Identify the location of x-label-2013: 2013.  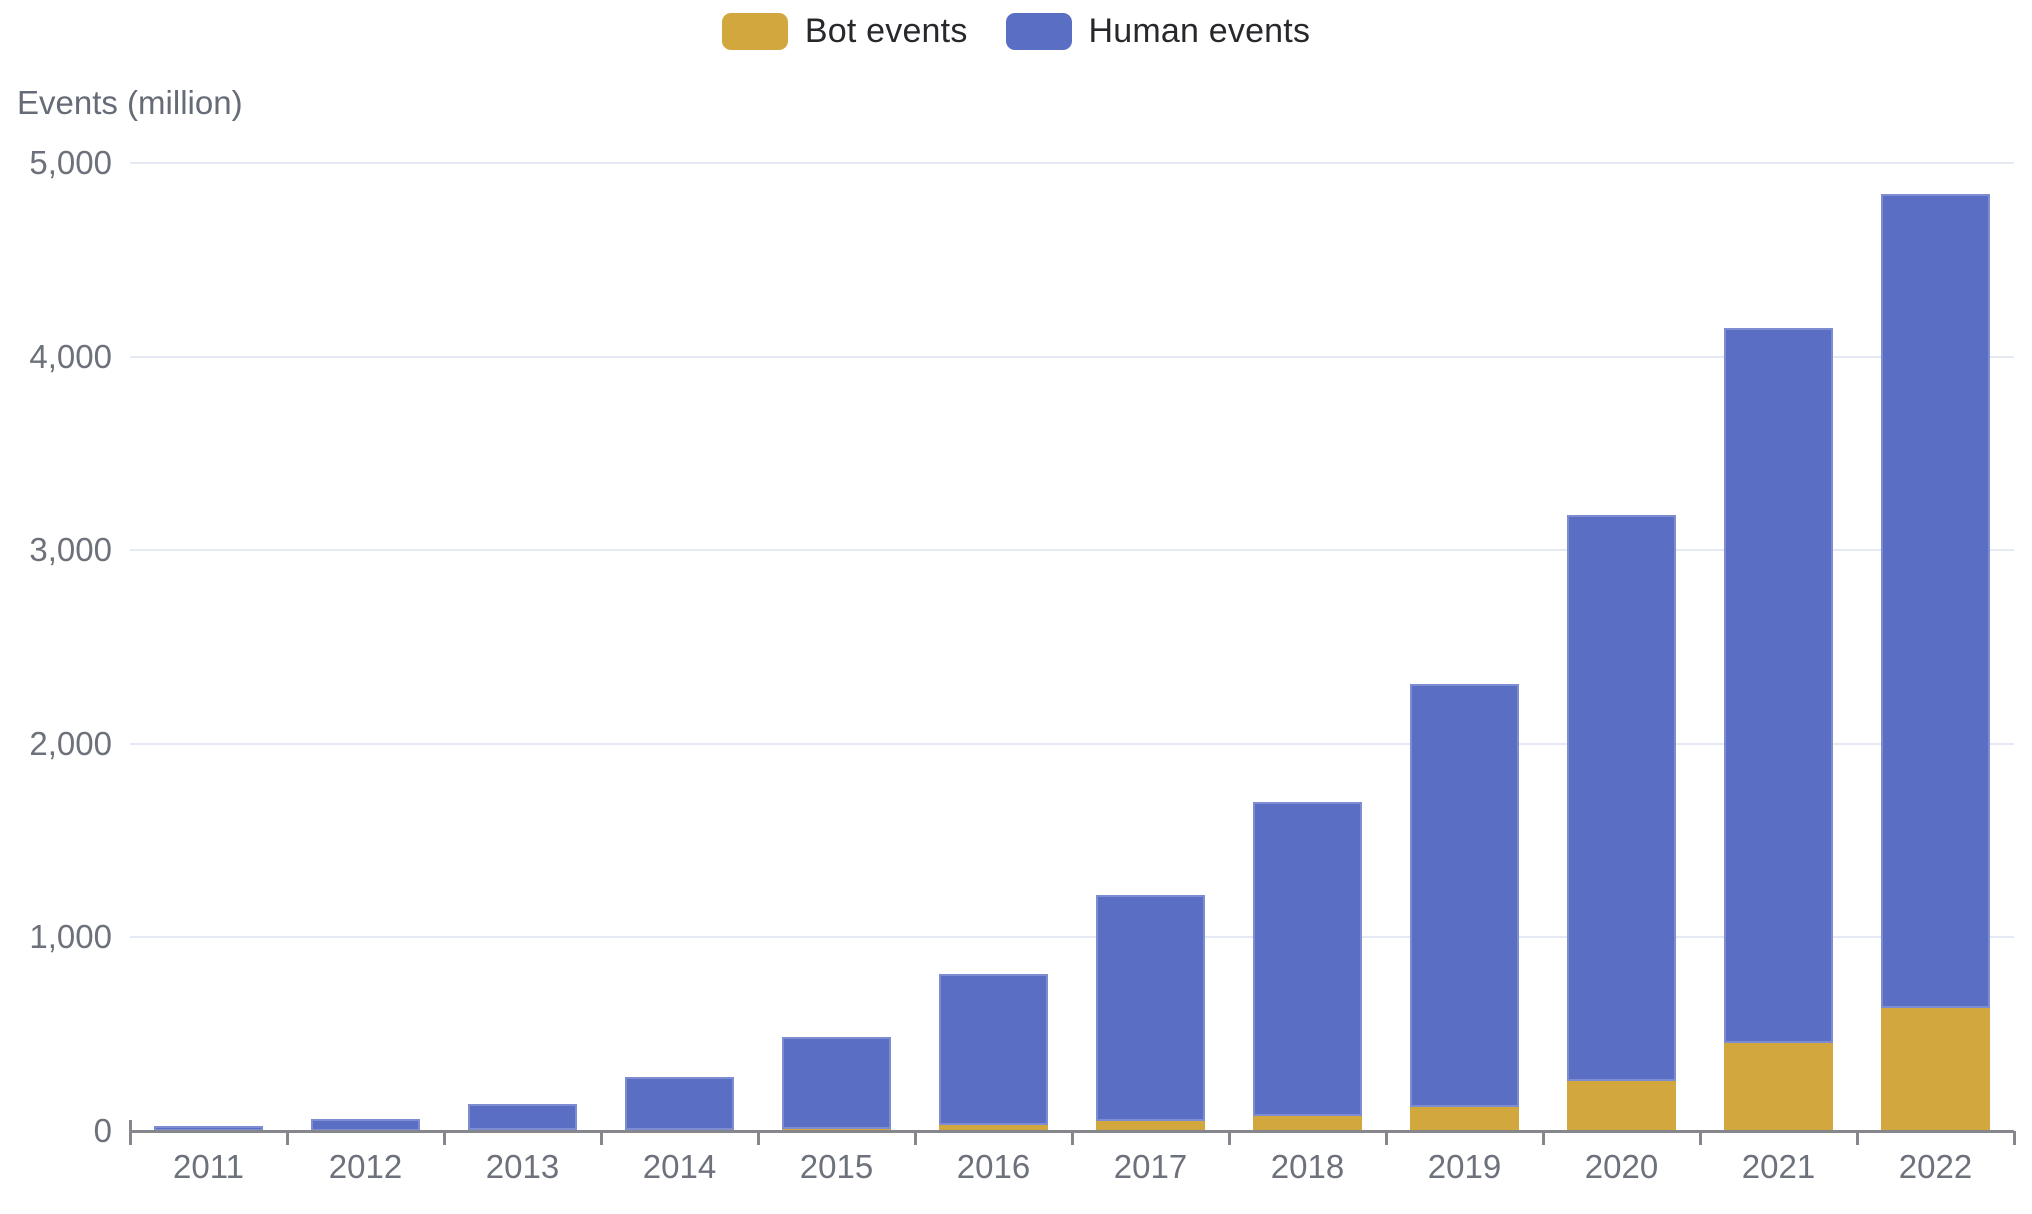
(522, 1166).